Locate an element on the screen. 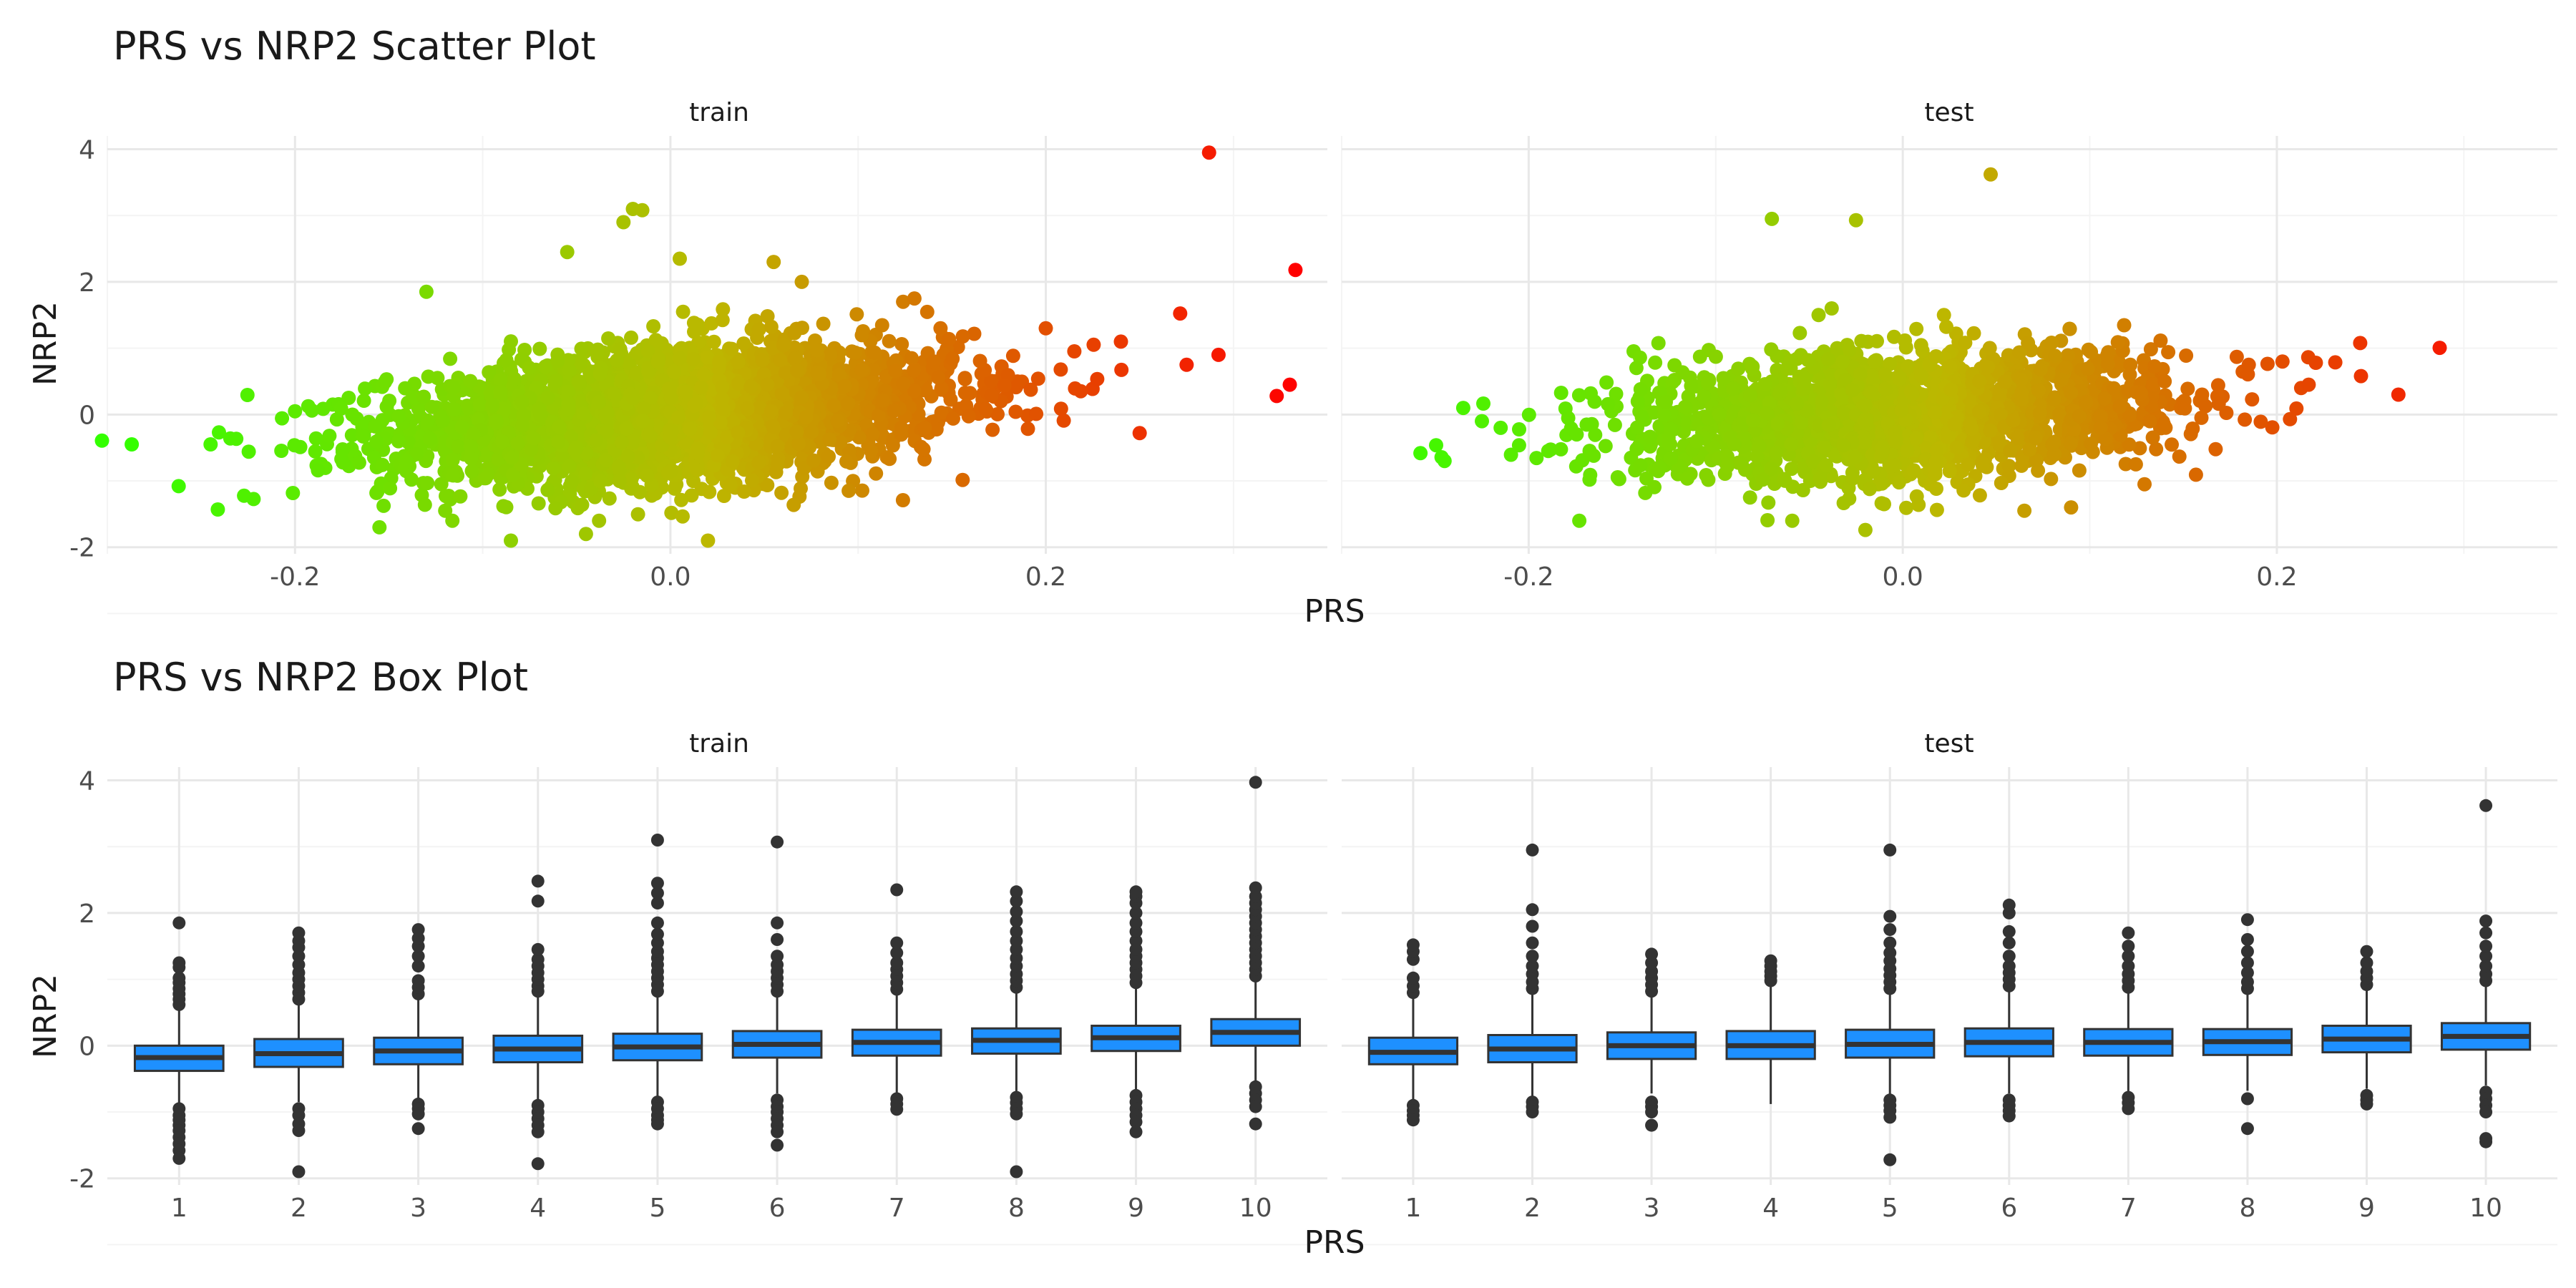  scatter-points-test is located at coordinates (1930, 352).